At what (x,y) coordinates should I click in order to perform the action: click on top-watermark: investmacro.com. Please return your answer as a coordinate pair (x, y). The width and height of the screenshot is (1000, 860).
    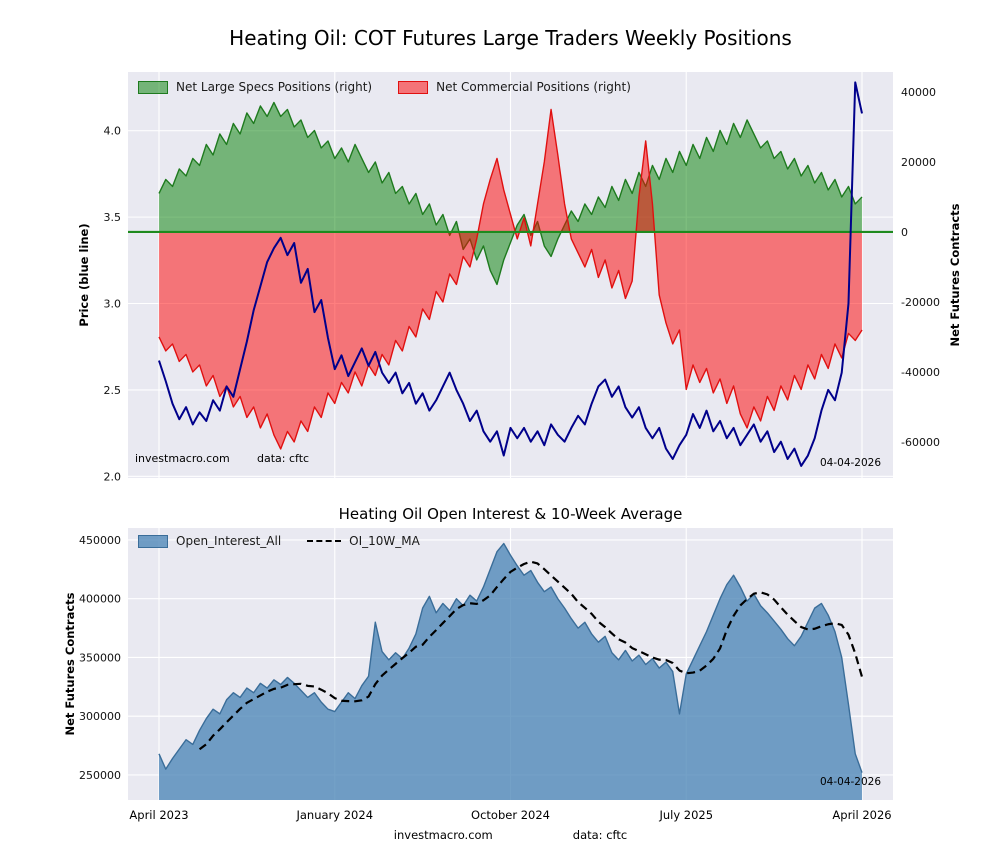
    Looking at the image, I should click on (182, 458).